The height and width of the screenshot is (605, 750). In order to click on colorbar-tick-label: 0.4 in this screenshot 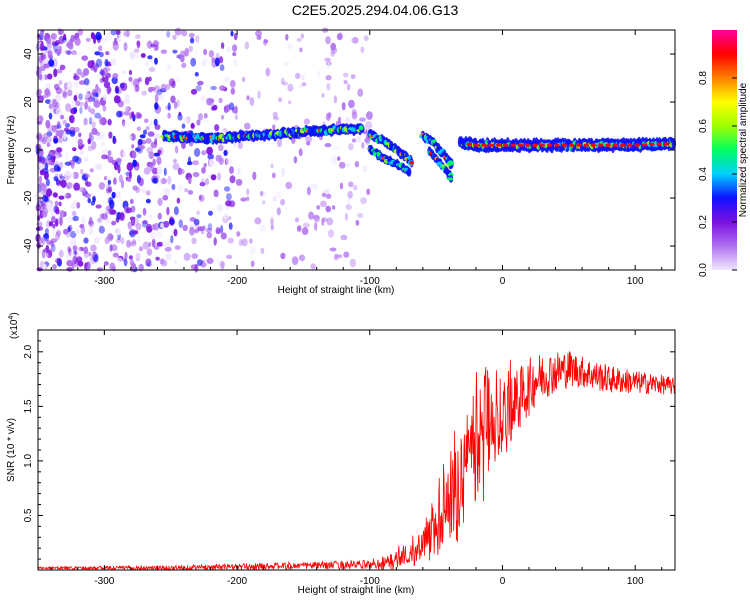, I will do `click(703, 174)`.